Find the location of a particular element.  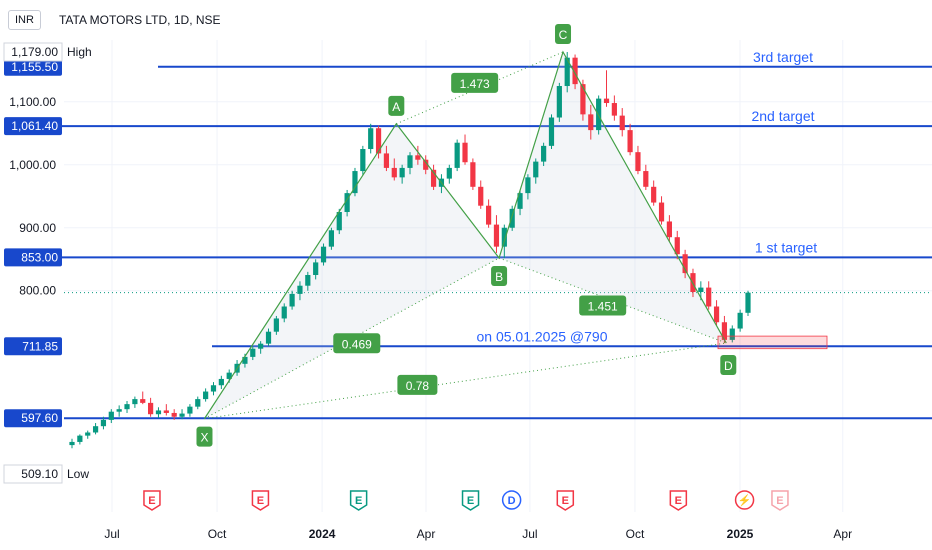

level-price-tag: 853.00 is located at coordinates (33, 257).